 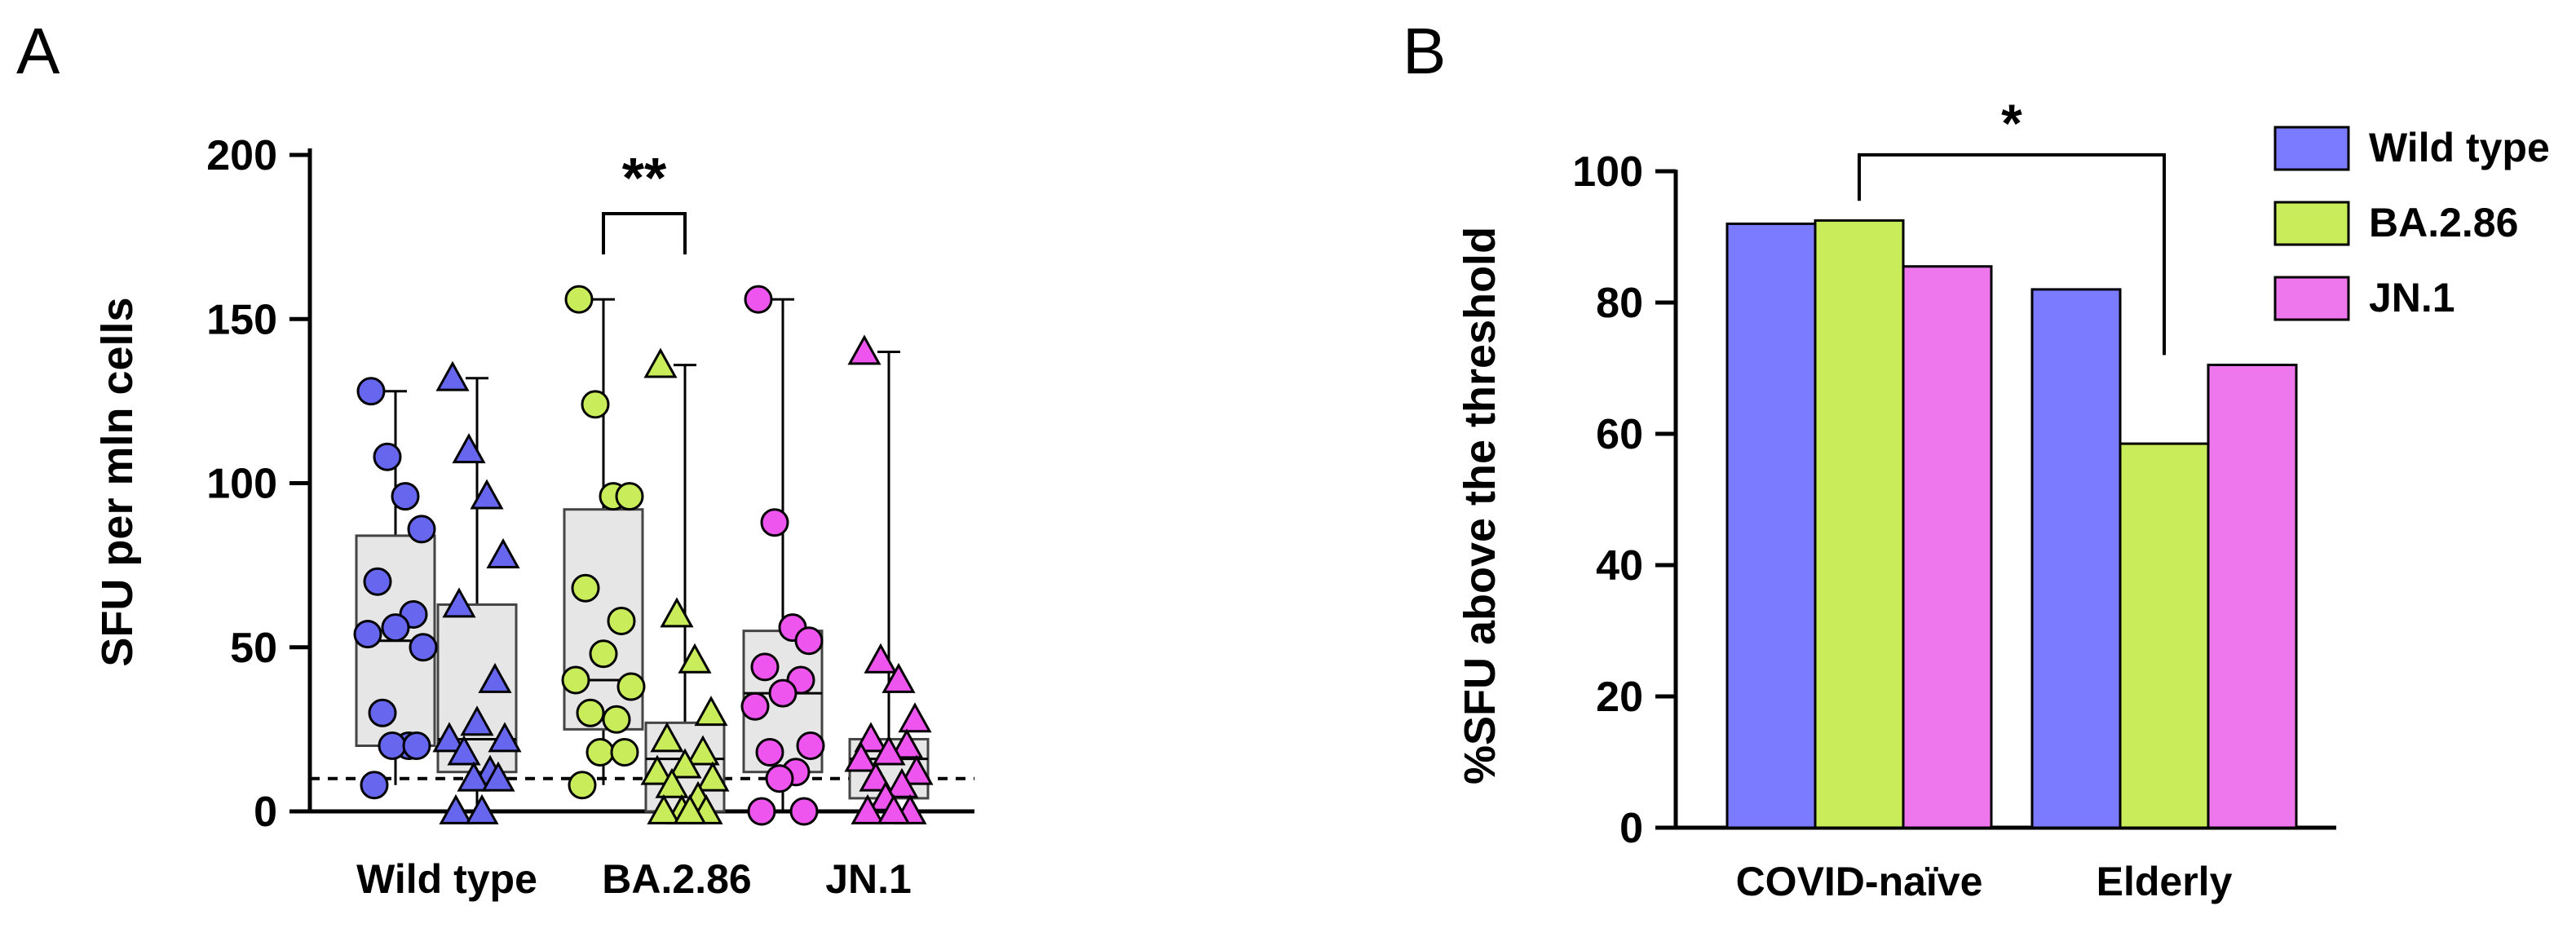 I want to click on legend: Wild type BA.2.86 JN.1, so click(x=2411, y=223).